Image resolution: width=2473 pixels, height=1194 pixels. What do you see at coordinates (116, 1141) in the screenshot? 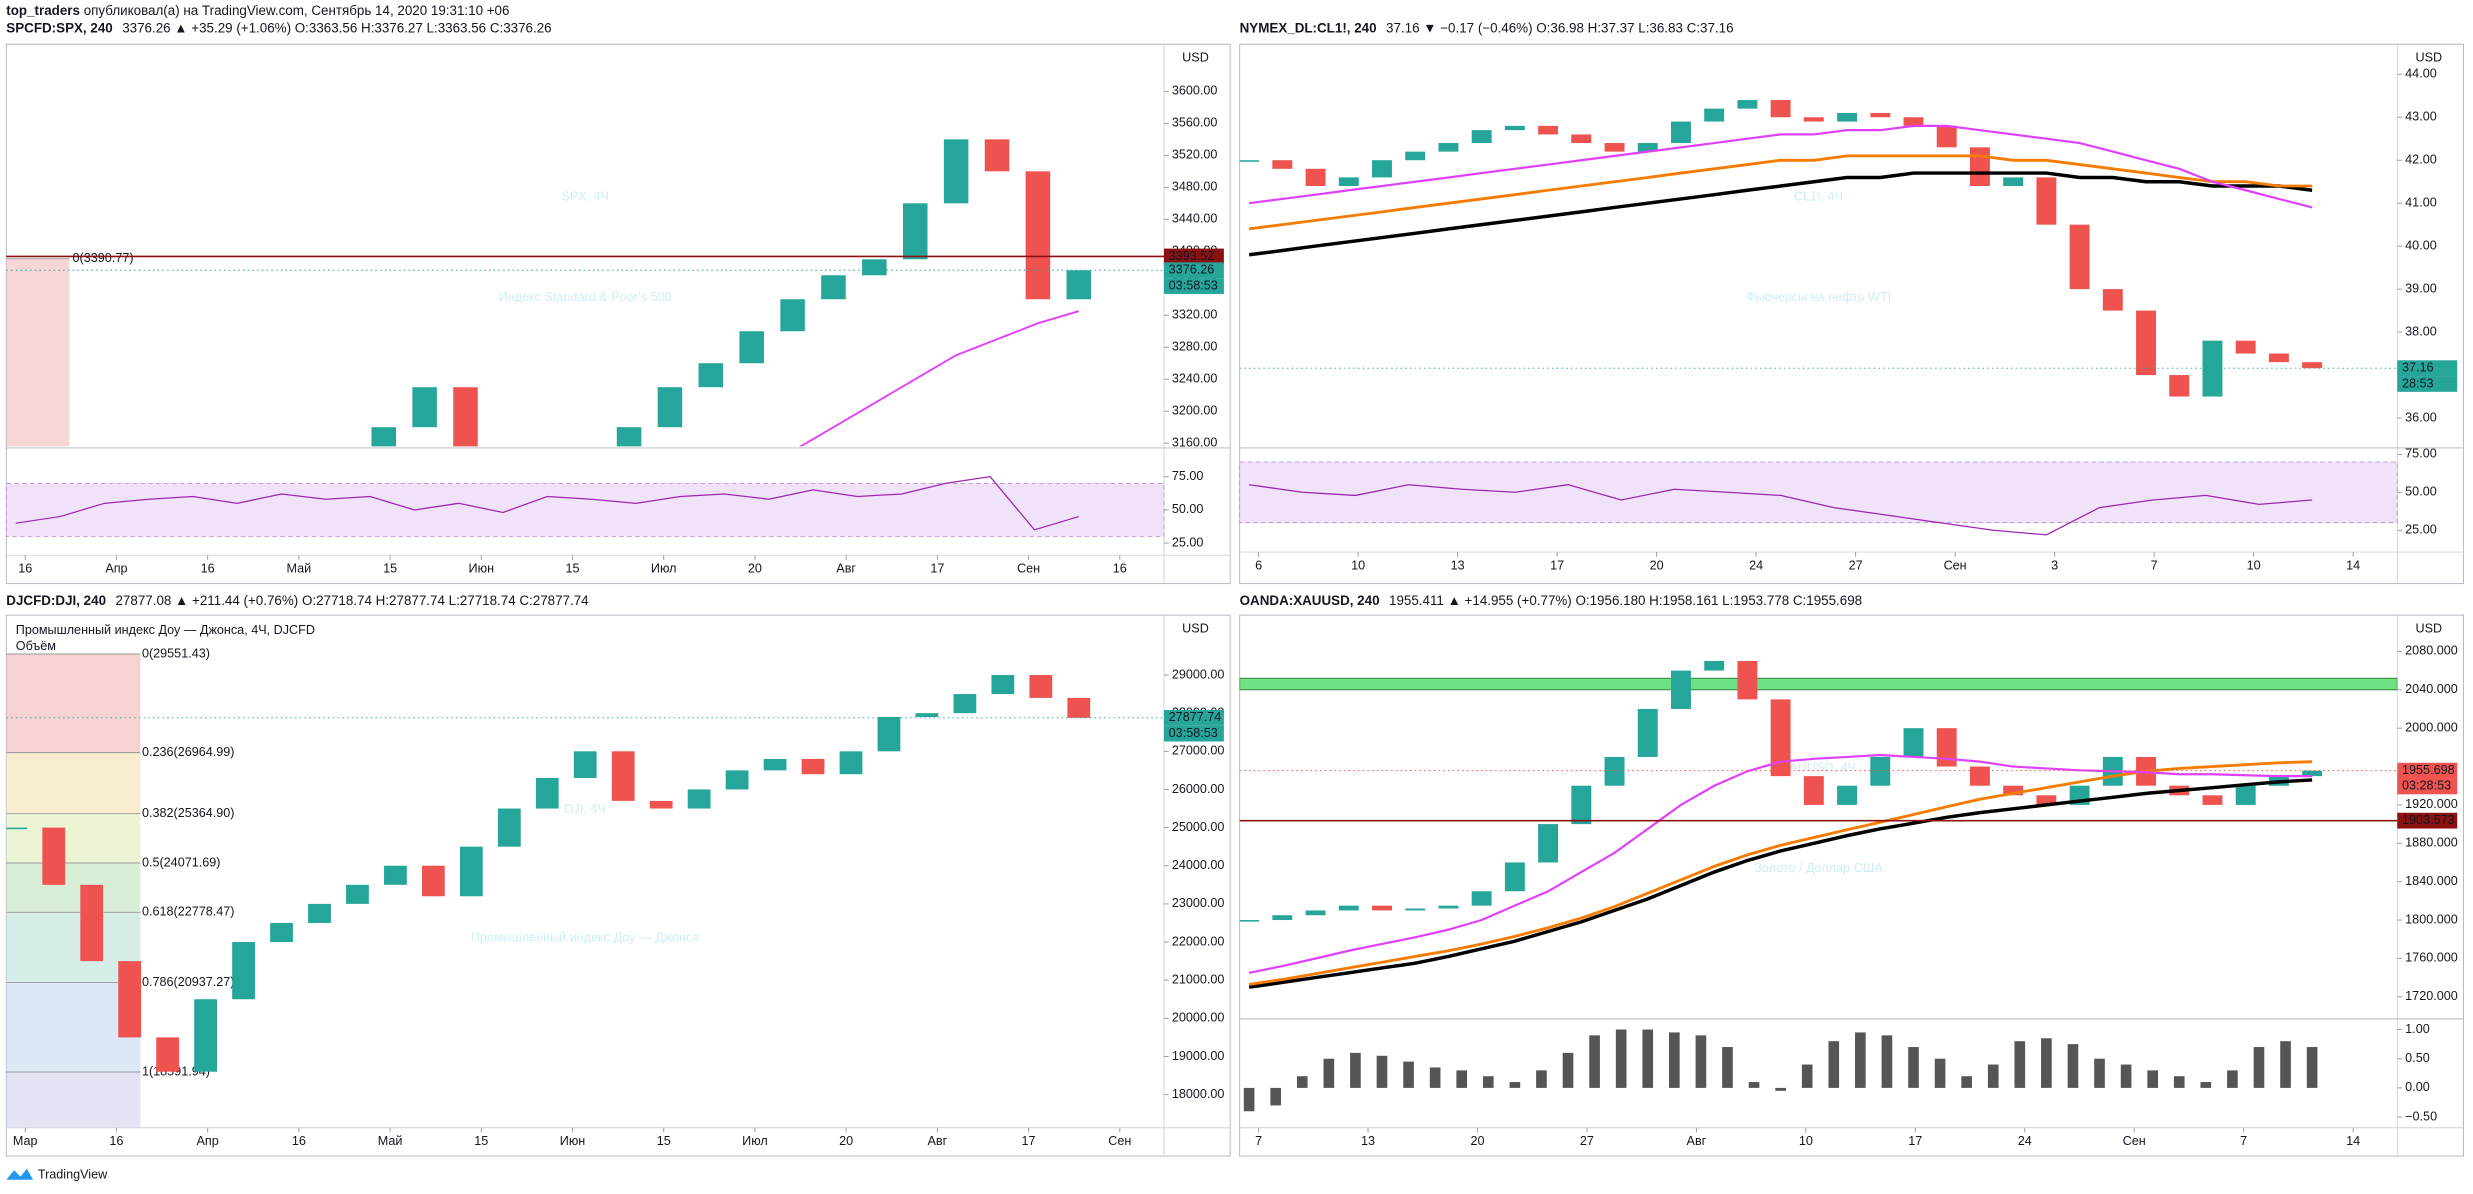
I see `x-tick-label: 16` at bounding box center [116, 1141].